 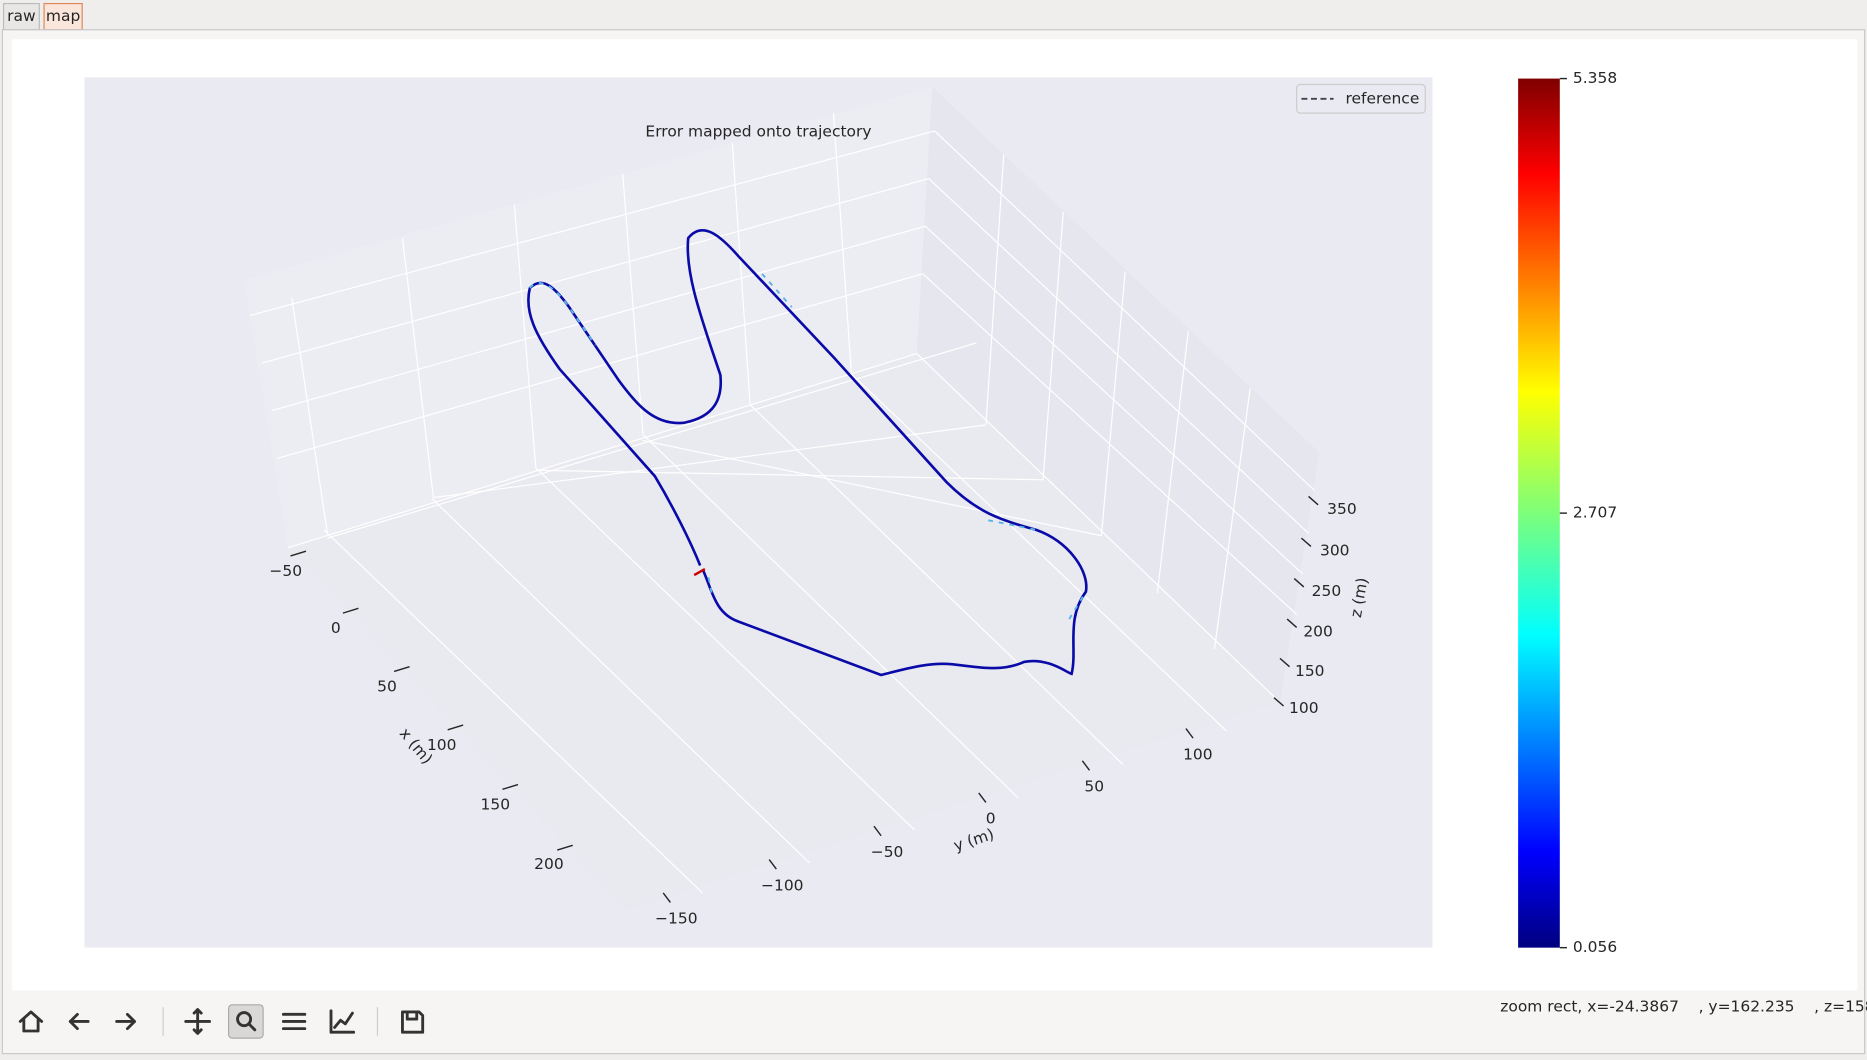 What do you see at coordinates (1382, 98) in the screenshot?
I see `legend-label: reference` at bounding box center [1382, 98].